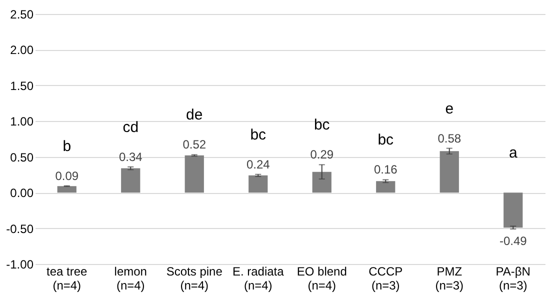 The height and width of the screenshot is (296, 550). I want to click on y-tick-label: 0.50, so click(22, 157).